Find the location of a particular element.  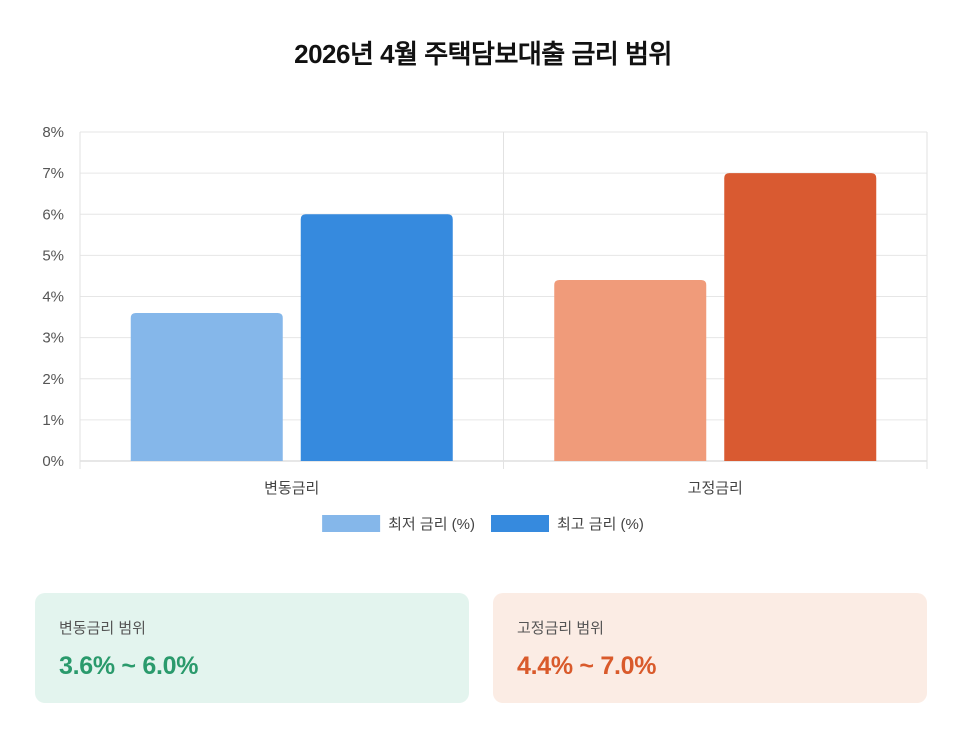

variable-rate-label: 변동금리 범위 is located at coordinates (102, 628).